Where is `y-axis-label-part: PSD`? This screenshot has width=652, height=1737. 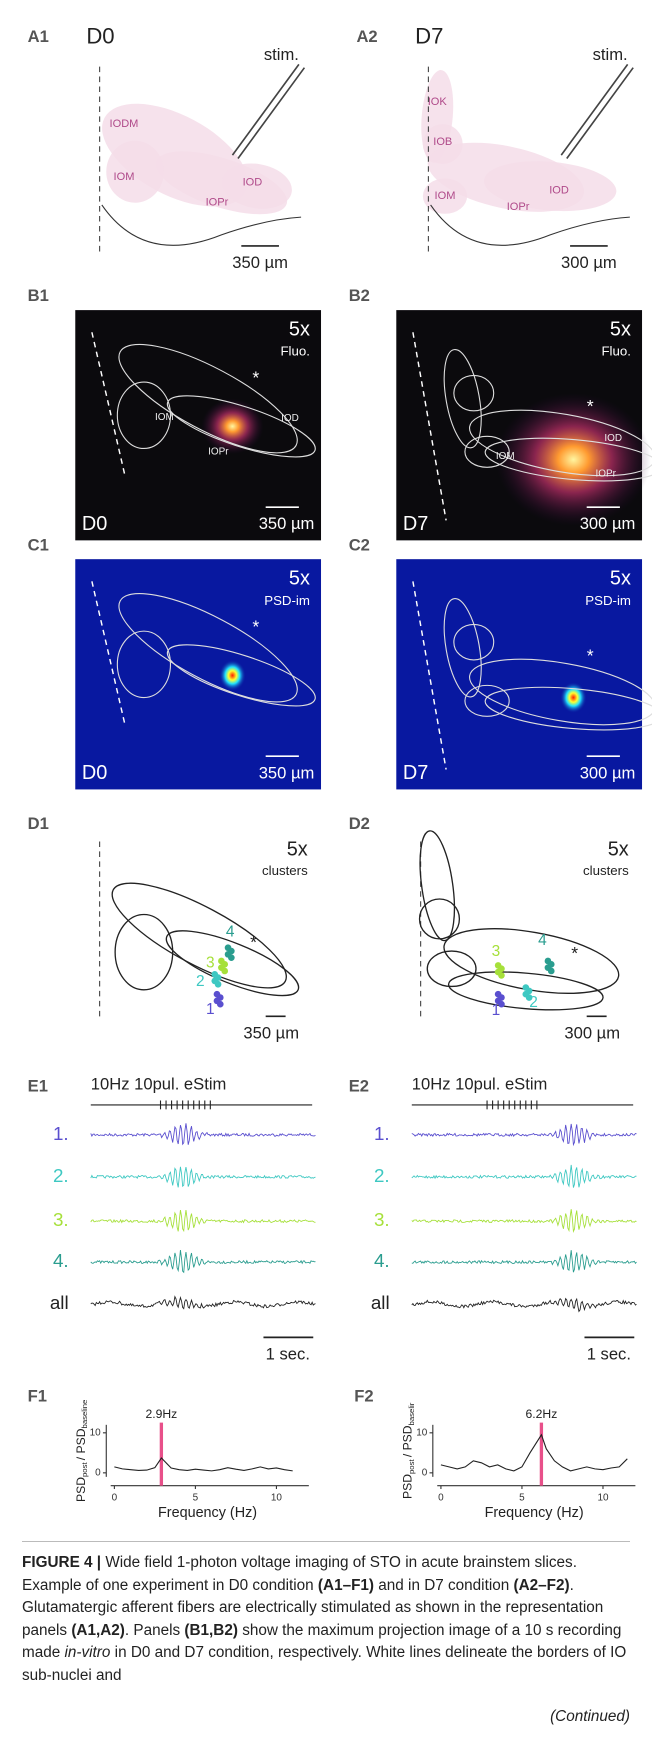 y-axis-label-part: PSD is located at coordinates (408, 1486).